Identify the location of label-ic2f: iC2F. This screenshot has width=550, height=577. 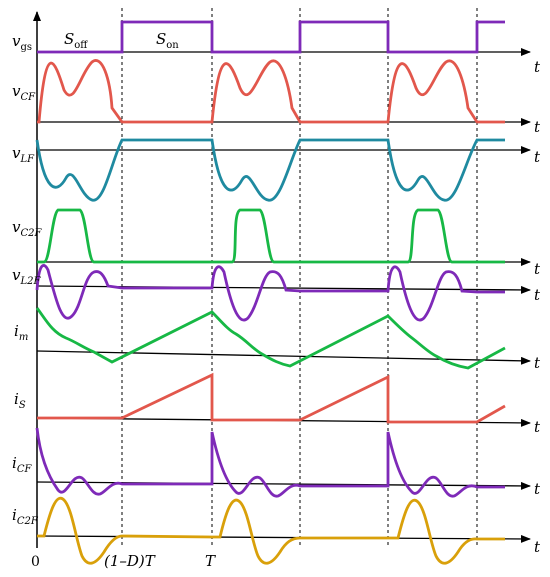
(25, 516).